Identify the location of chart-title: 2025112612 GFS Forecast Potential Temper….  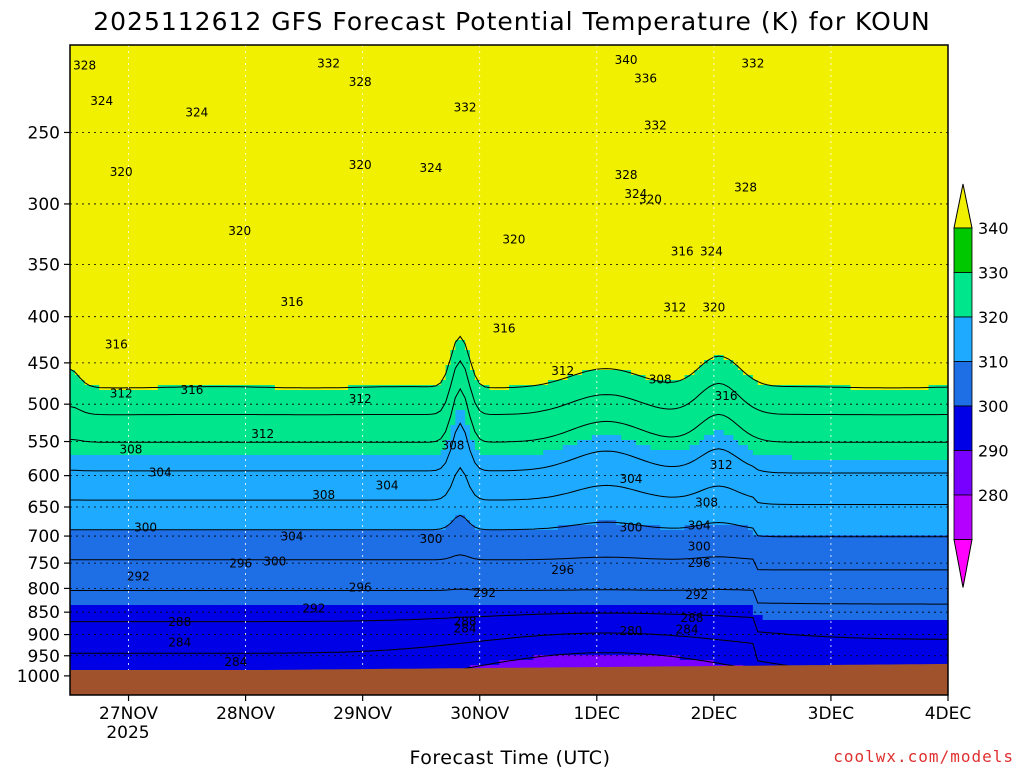
(512, 21).